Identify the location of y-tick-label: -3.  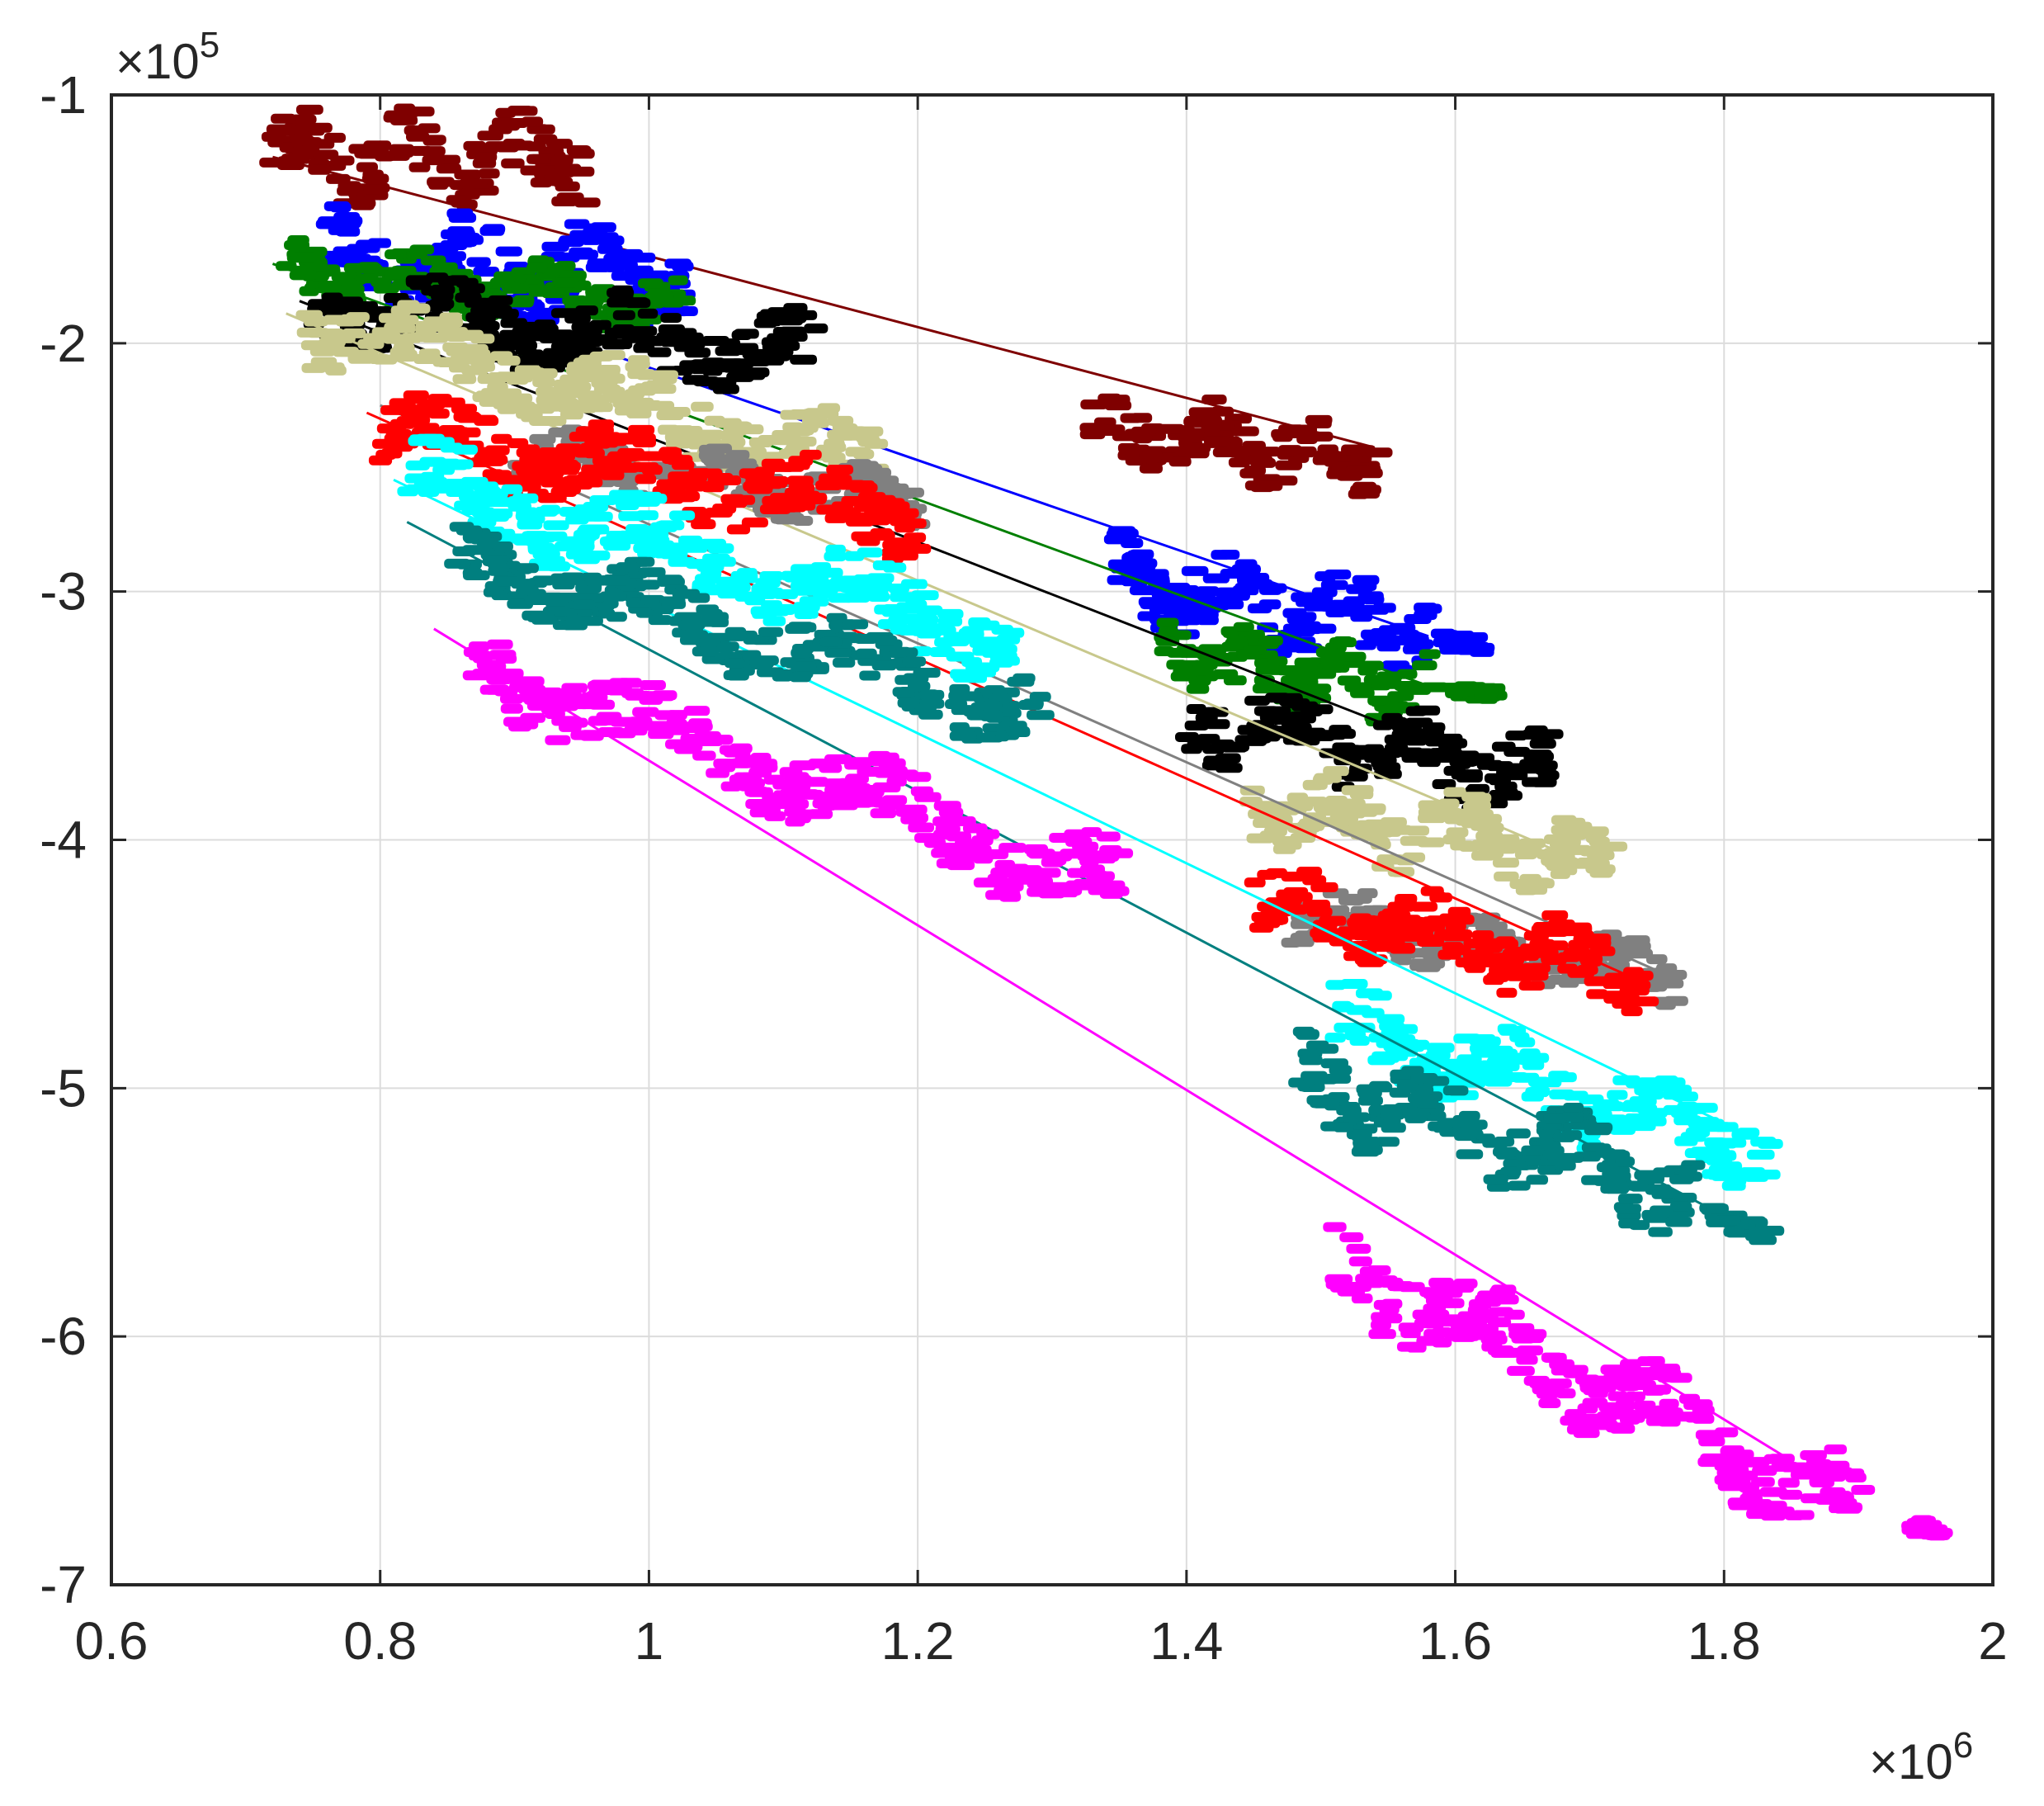
(64, 592).